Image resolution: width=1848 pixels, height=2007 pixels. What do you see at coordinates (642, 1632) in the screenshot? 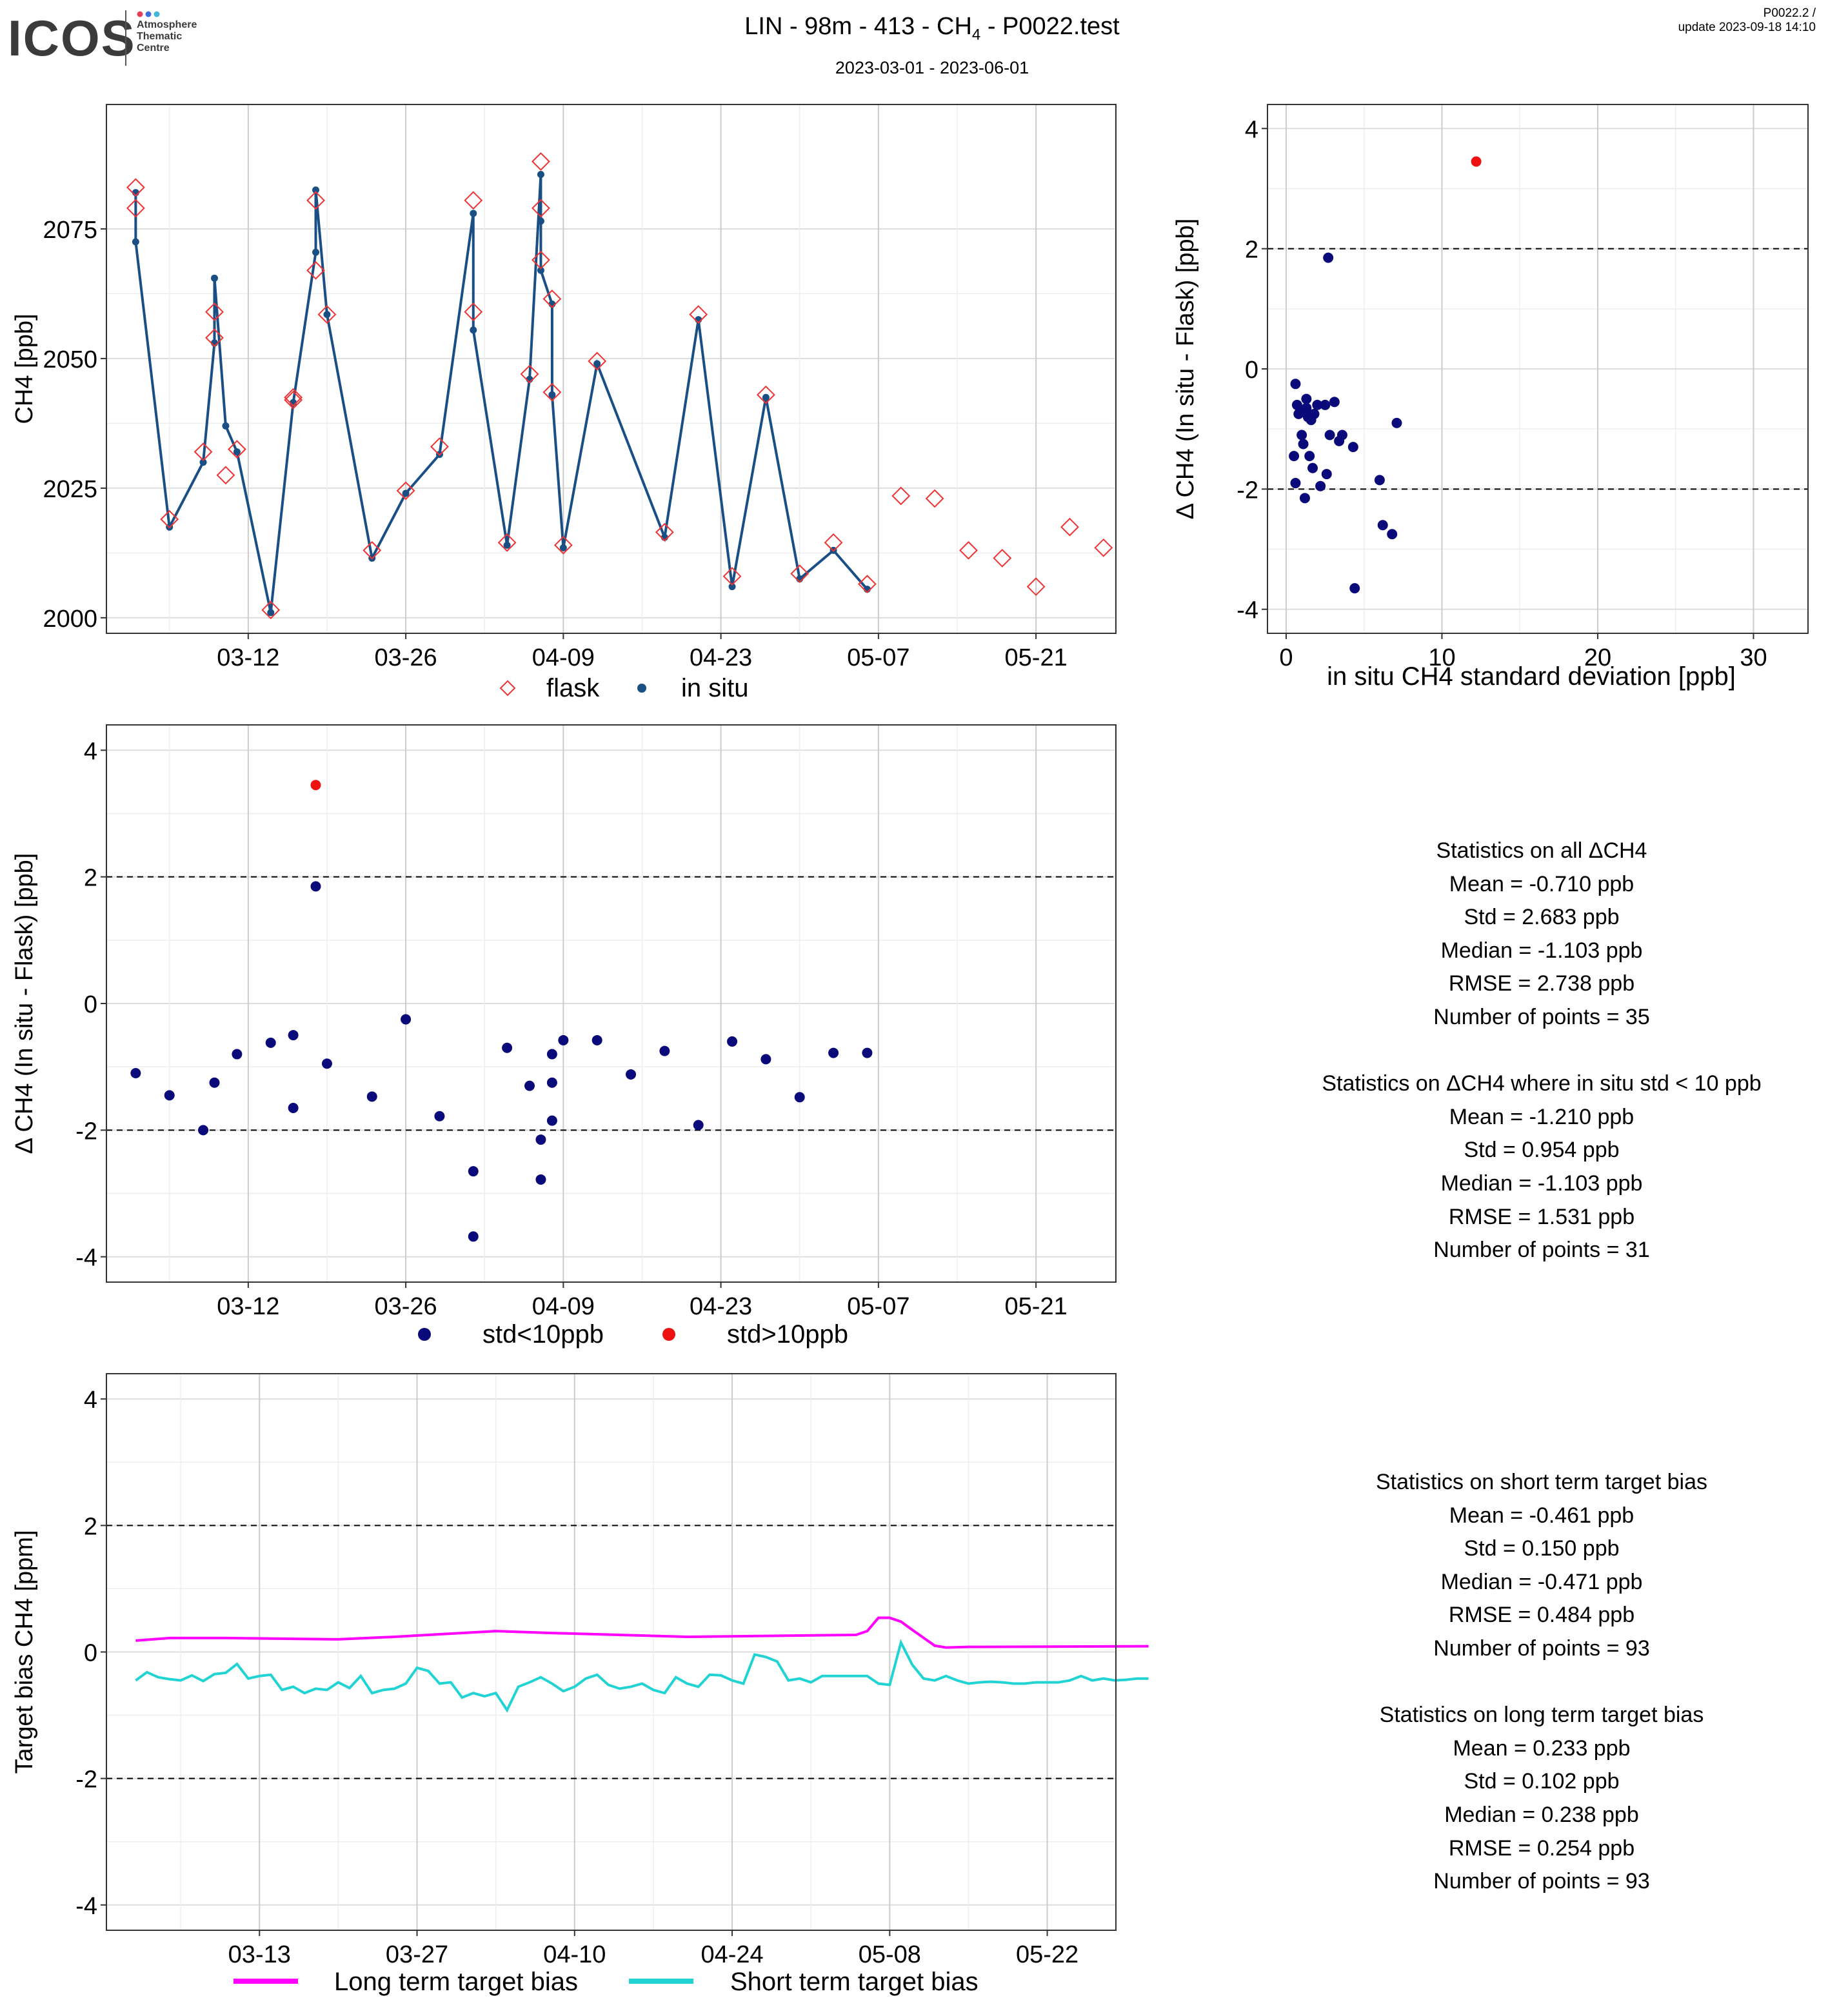
I see `long-term-bias-line` at bounding box center [642, 1632].